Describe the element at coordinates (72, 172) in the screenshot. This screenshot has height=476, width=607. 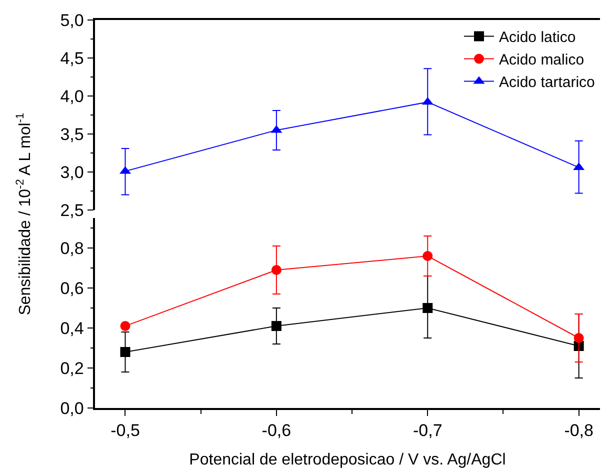
I see `y-tick-label: 3,0` at that location.